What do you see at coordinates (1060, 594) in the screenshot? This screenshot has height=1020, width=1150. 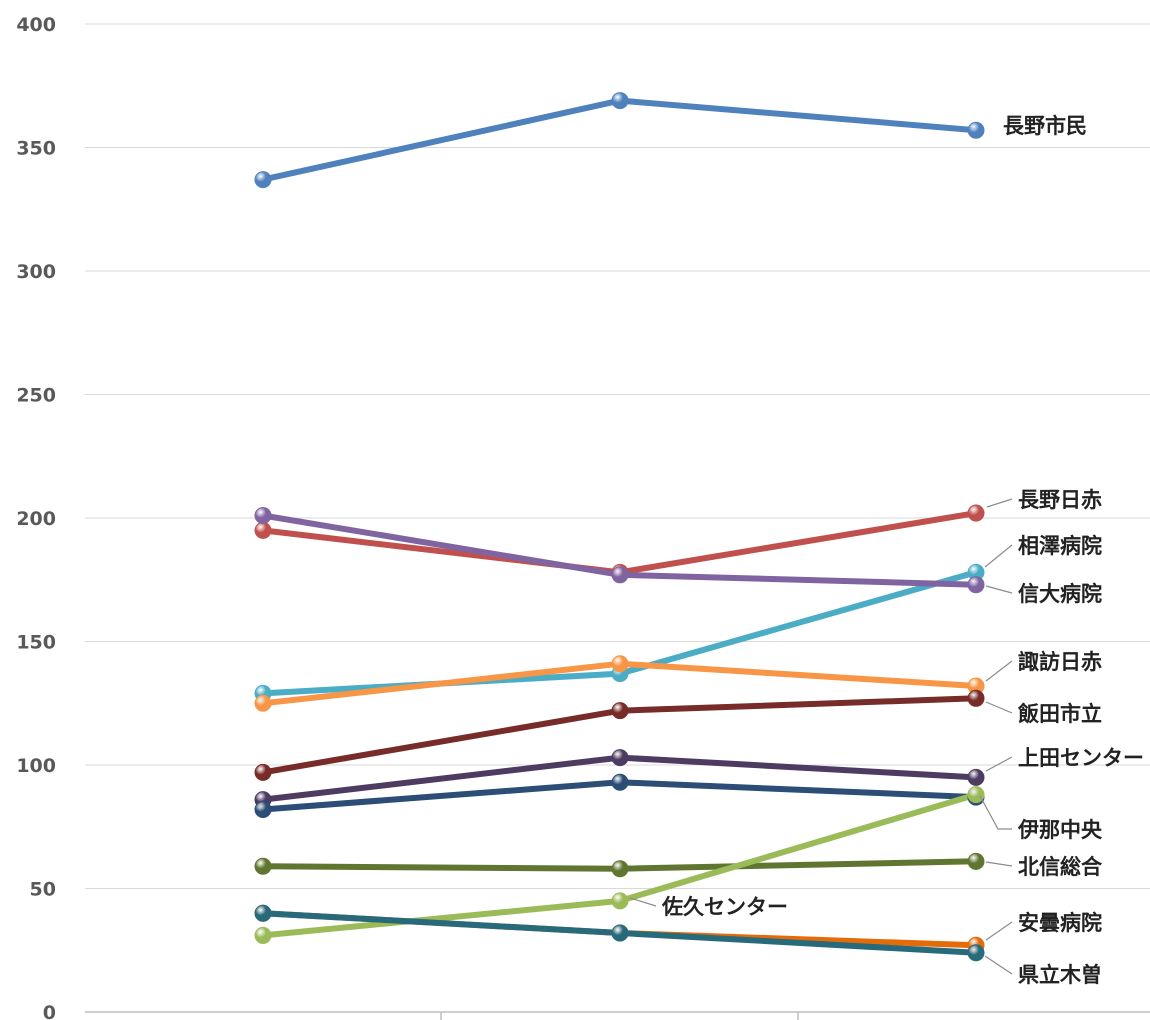 I see `series-label: 信大病院` at bounding box center [1060, 594].